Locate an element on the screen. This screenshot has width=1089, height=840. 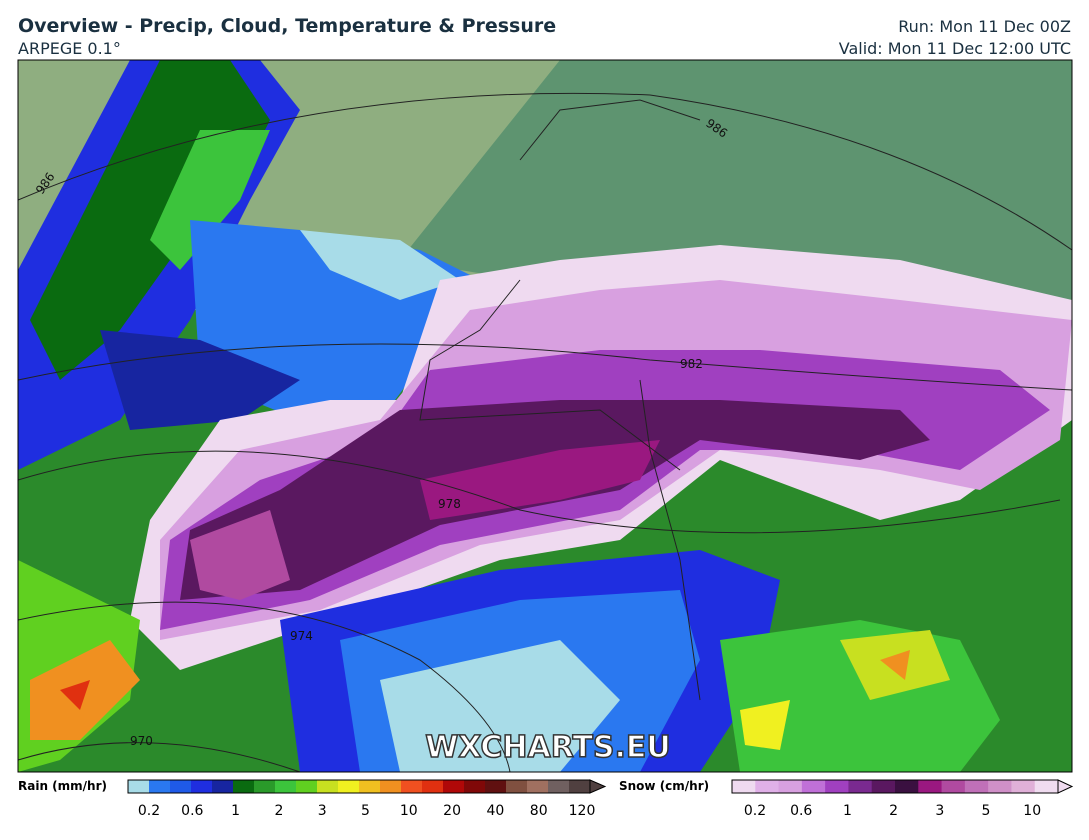
snow-colorbar: 0.2 0.6 1 2 3 5 10 is located at coordinates (902, 799).